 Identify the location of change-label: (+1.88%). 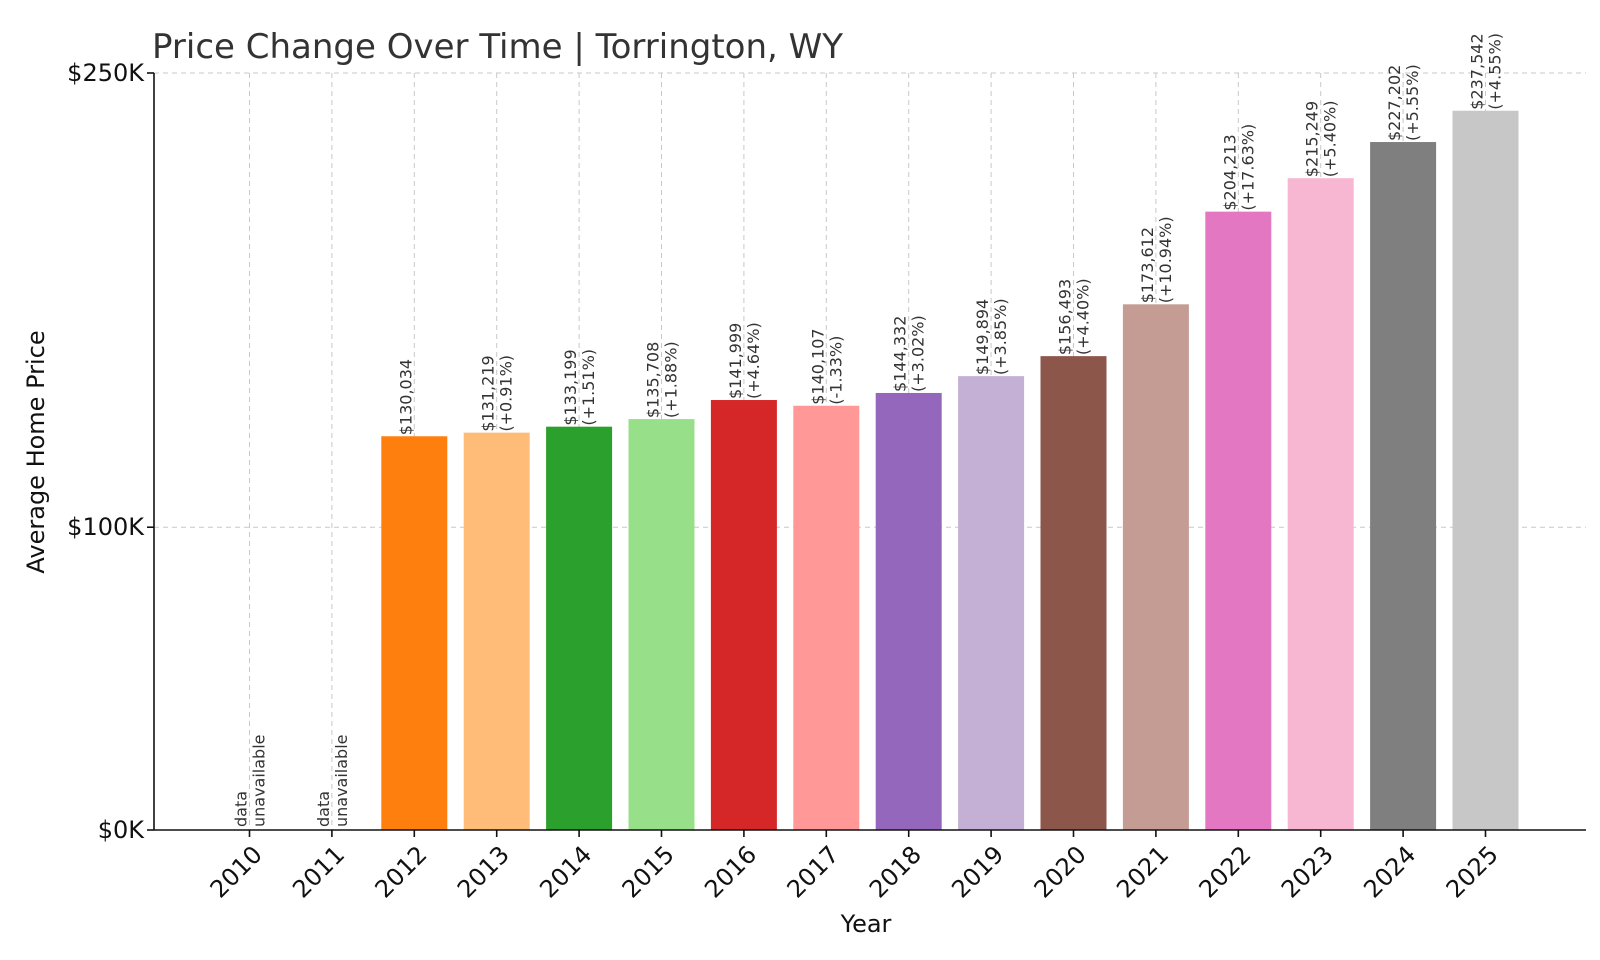
(671, 379).